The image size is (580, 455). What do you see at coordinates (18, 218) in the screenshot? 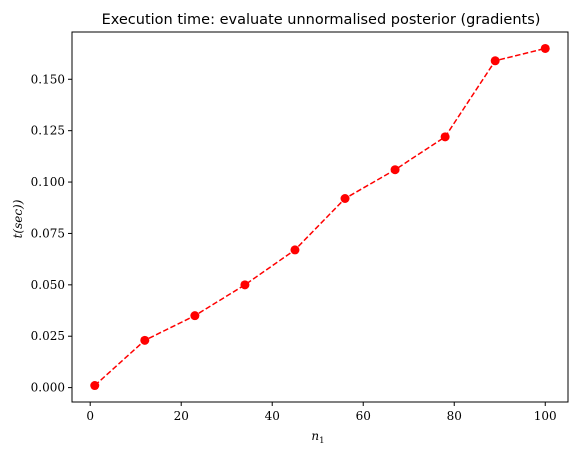
I see `y-axis-label: t(sec))` at bounding box center [18, 218].